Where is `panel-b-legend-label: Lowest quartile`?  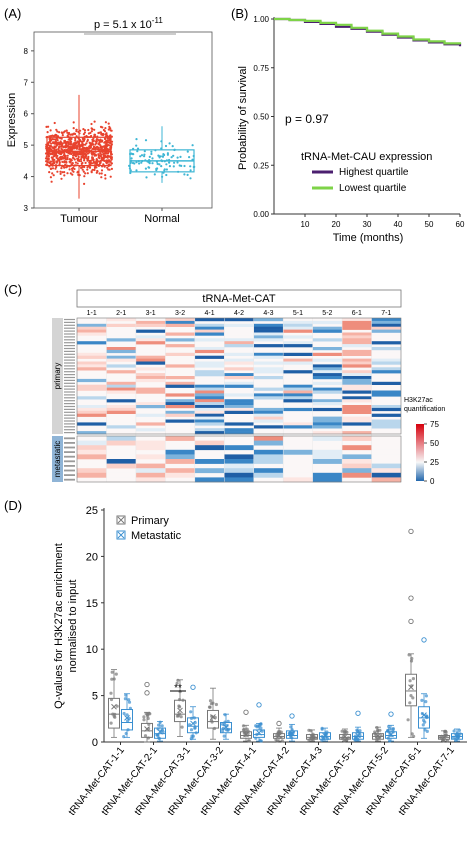
panel-b-legend-label: Lowest quartile is located at coordinates (373, 188).